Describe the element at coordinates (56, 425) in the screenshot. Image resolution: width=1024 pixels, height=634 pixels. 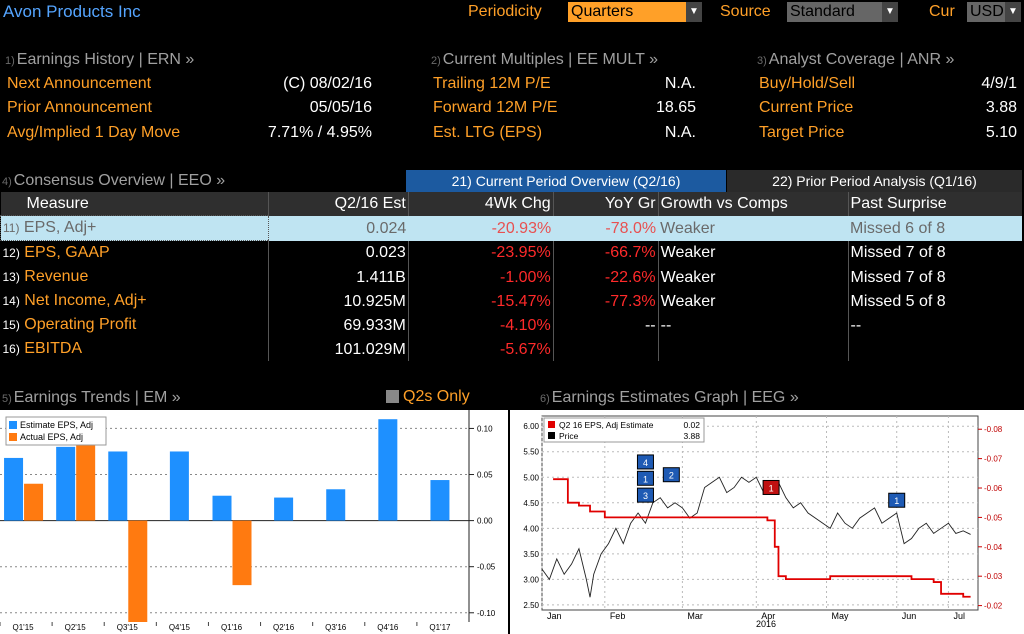
I see `legend-label-estimate: Estimate EPS, Adj` at that location.